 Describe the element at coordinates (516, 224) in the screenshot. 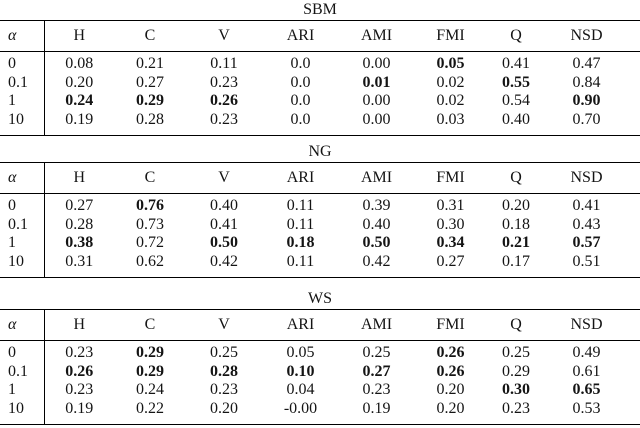

I see `table-cell: 0.18` at that location.